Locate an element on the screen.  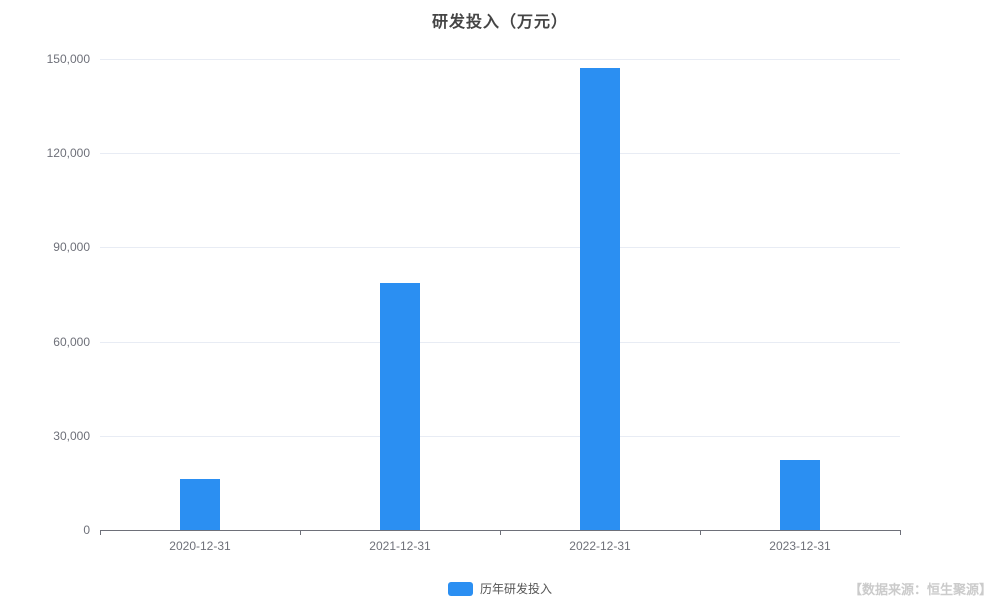
y-tick-label: 30,000 is located at coordinates (71, 435).